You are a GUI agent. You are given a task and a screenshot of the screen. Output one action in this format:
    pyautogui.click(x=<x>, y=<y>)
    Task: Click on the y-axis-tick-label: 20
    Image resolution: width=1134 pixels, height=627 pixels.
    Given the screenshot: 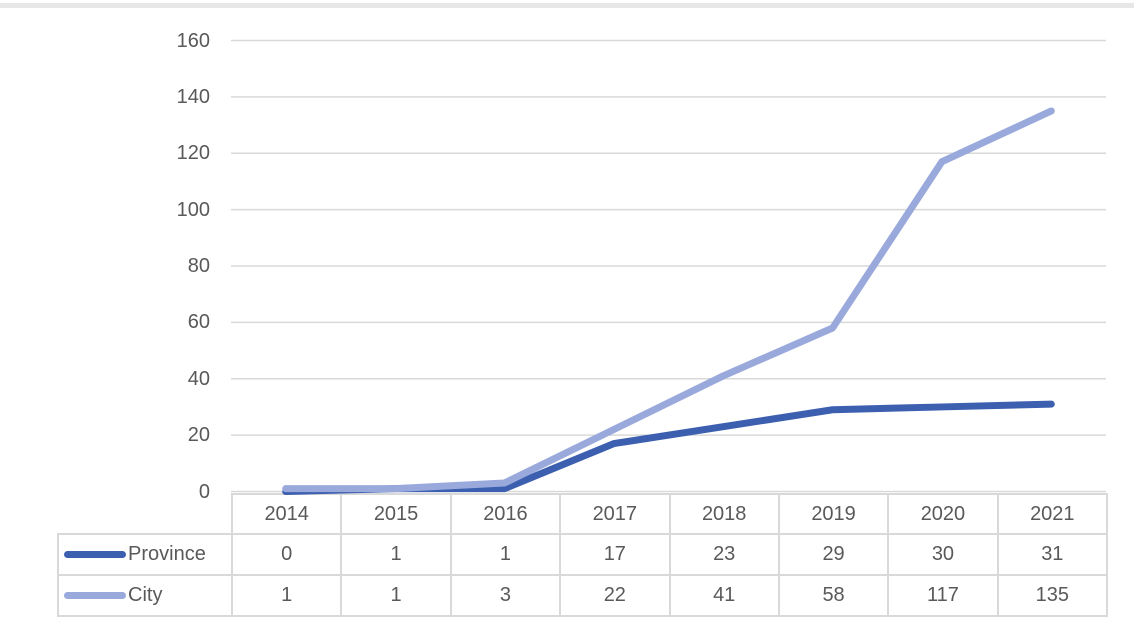 What is the action you would take?
    pyautogui.click(x=198, y=435)
    